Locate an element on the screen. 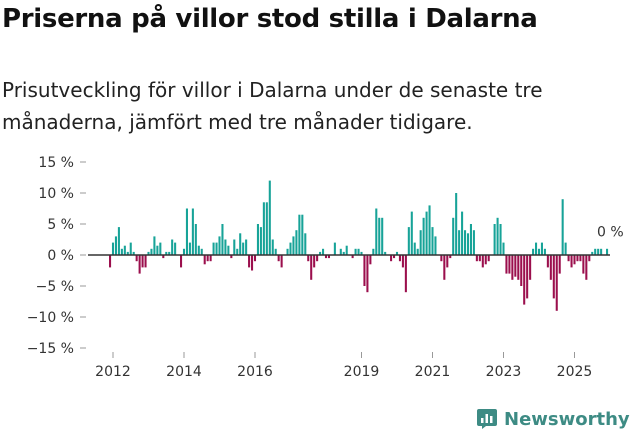 This screenshot has width=631, height=439. y-tick-label: 10 % is located at coordinates (56, 194).